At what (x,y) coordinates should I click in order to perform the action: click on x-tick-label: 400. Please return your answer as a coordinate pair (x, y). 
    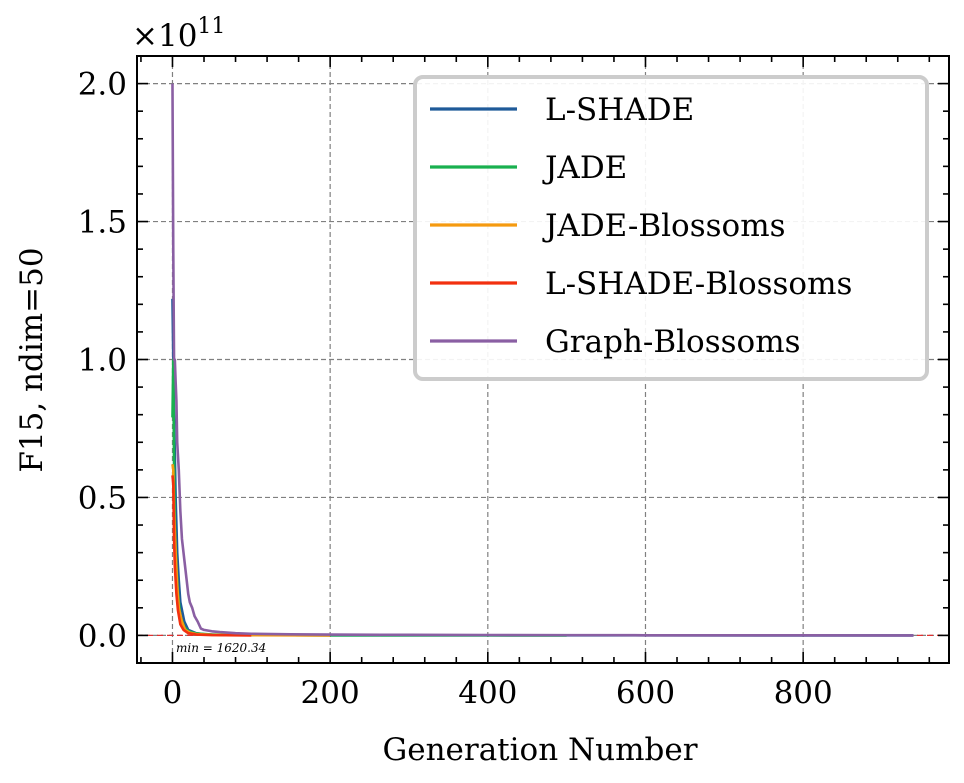
    Looking at the image, I should click on (487, 693).